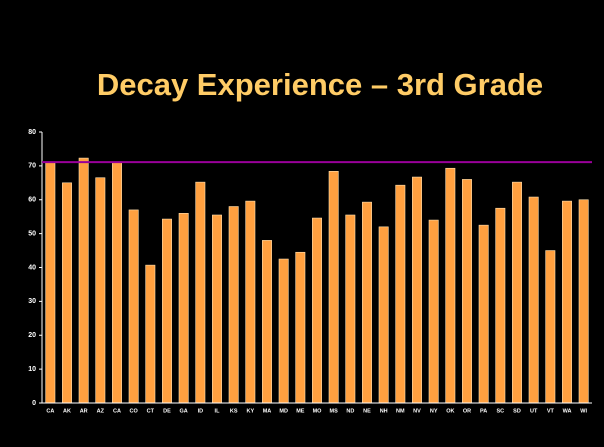 This screenshot has height=447, width=604. Describe the element at coordinates (218, 411) in the screenshot. I see `x-tick-label: IL` at that location.